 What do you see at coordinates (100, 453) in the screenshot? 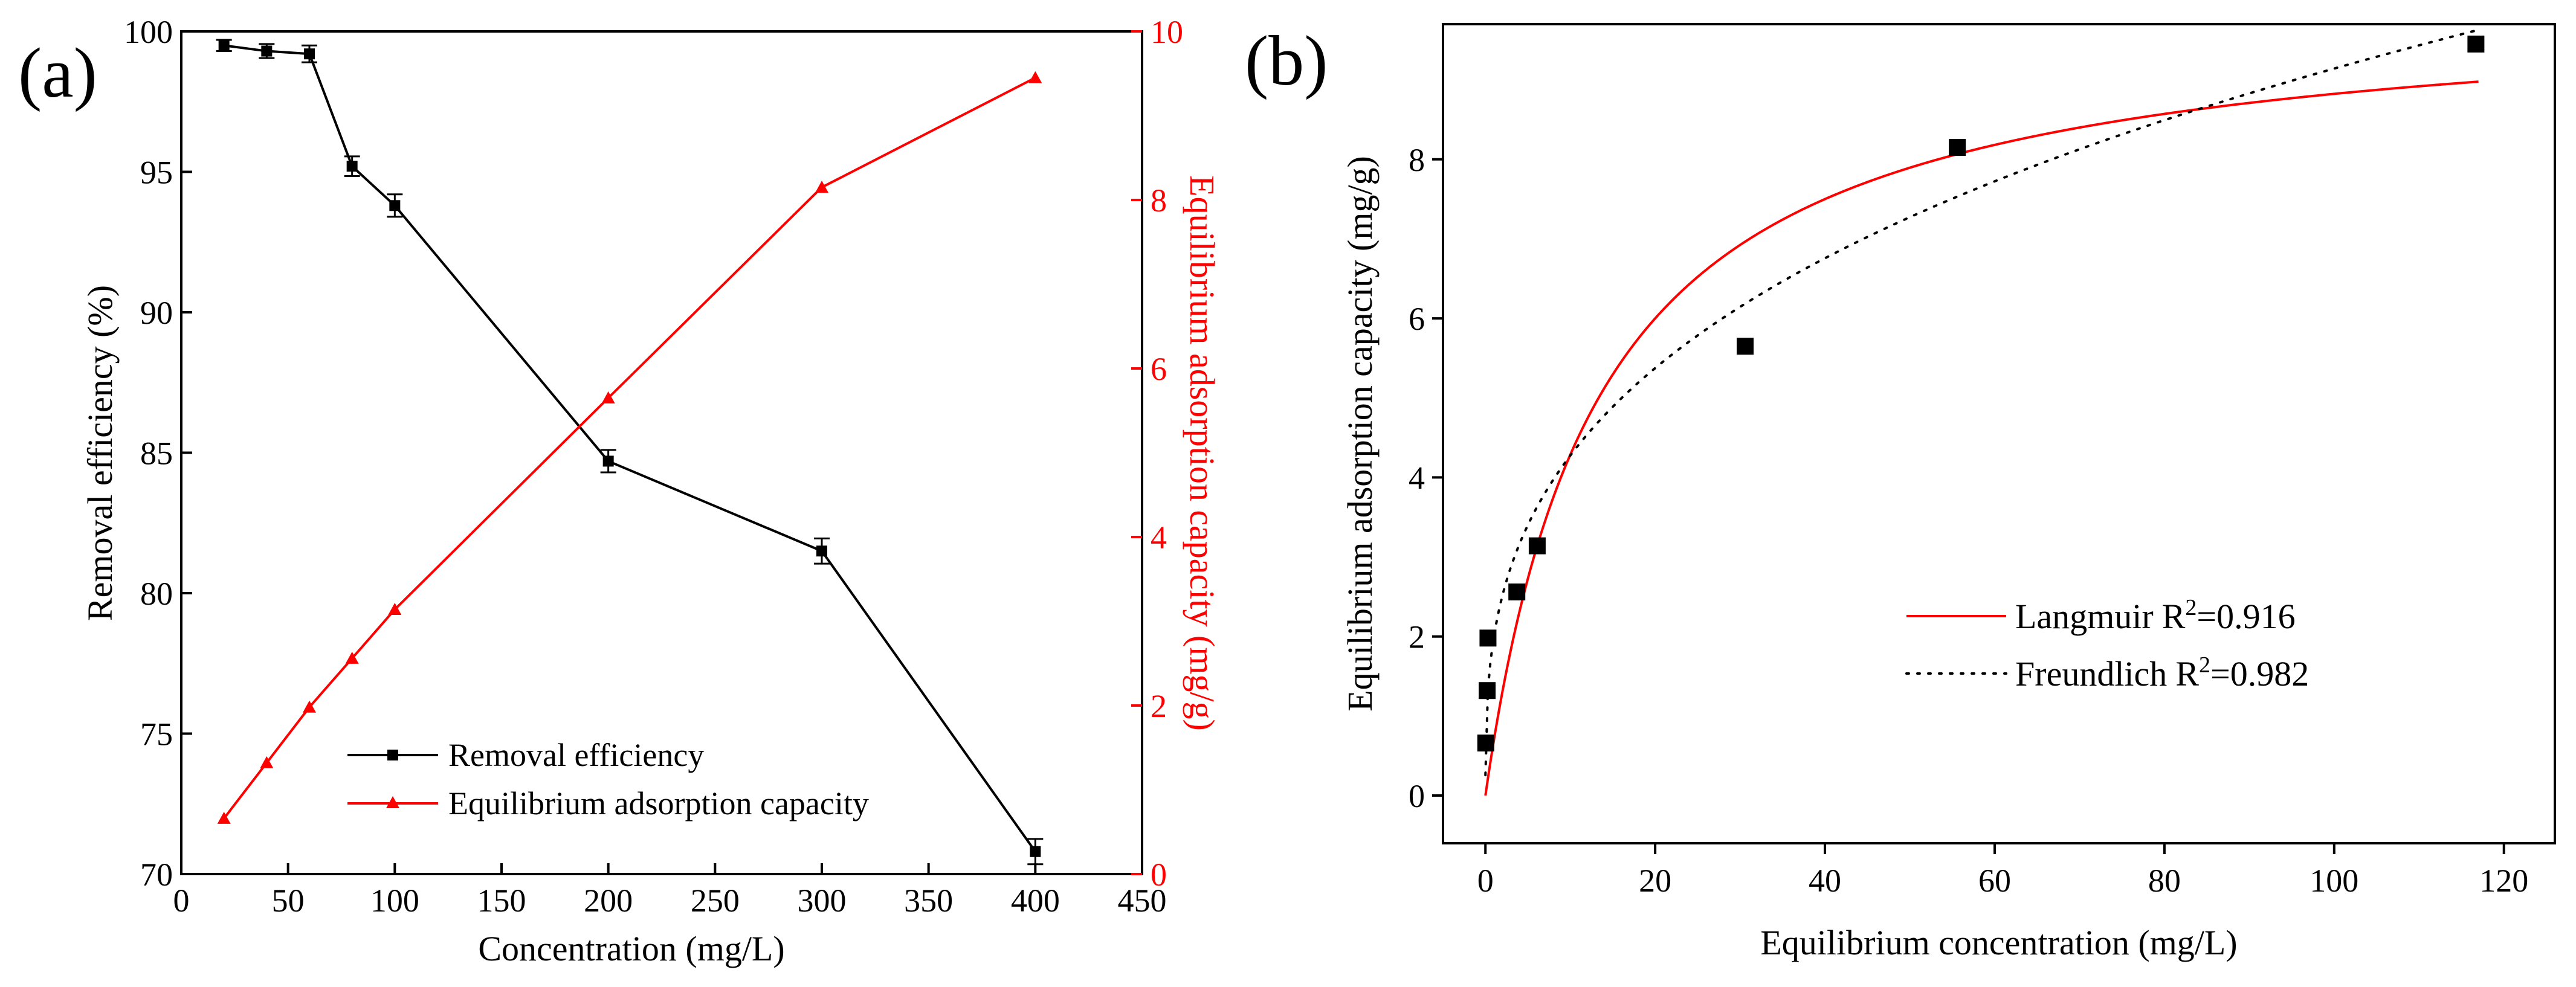
I see `chart-a-ylabel-left: Removal efficiency (%)` at bounding box center [100, 453].